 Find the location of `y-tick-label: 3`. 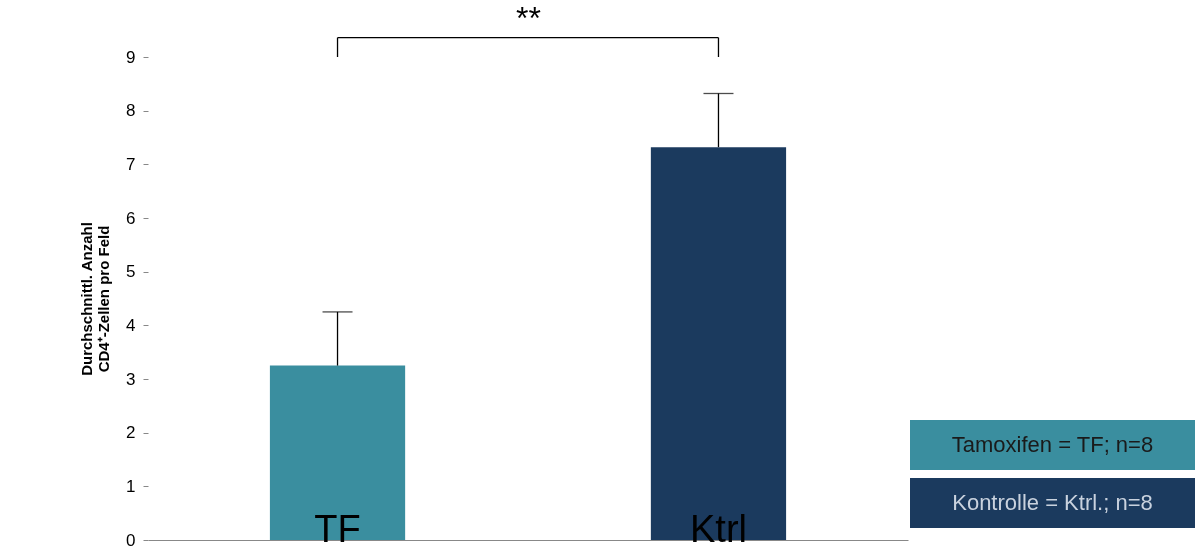

y-tick-label: 3 is located at coordinates (131, 379).